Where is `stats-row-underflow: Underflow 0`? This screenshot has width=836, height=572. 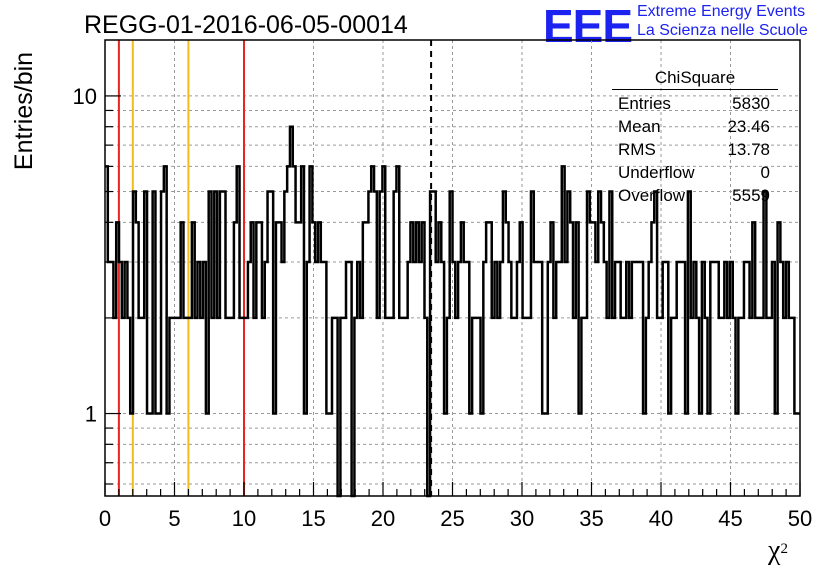 stats-row-underflow: Underflow 0 is located at coordinates (695, 172).